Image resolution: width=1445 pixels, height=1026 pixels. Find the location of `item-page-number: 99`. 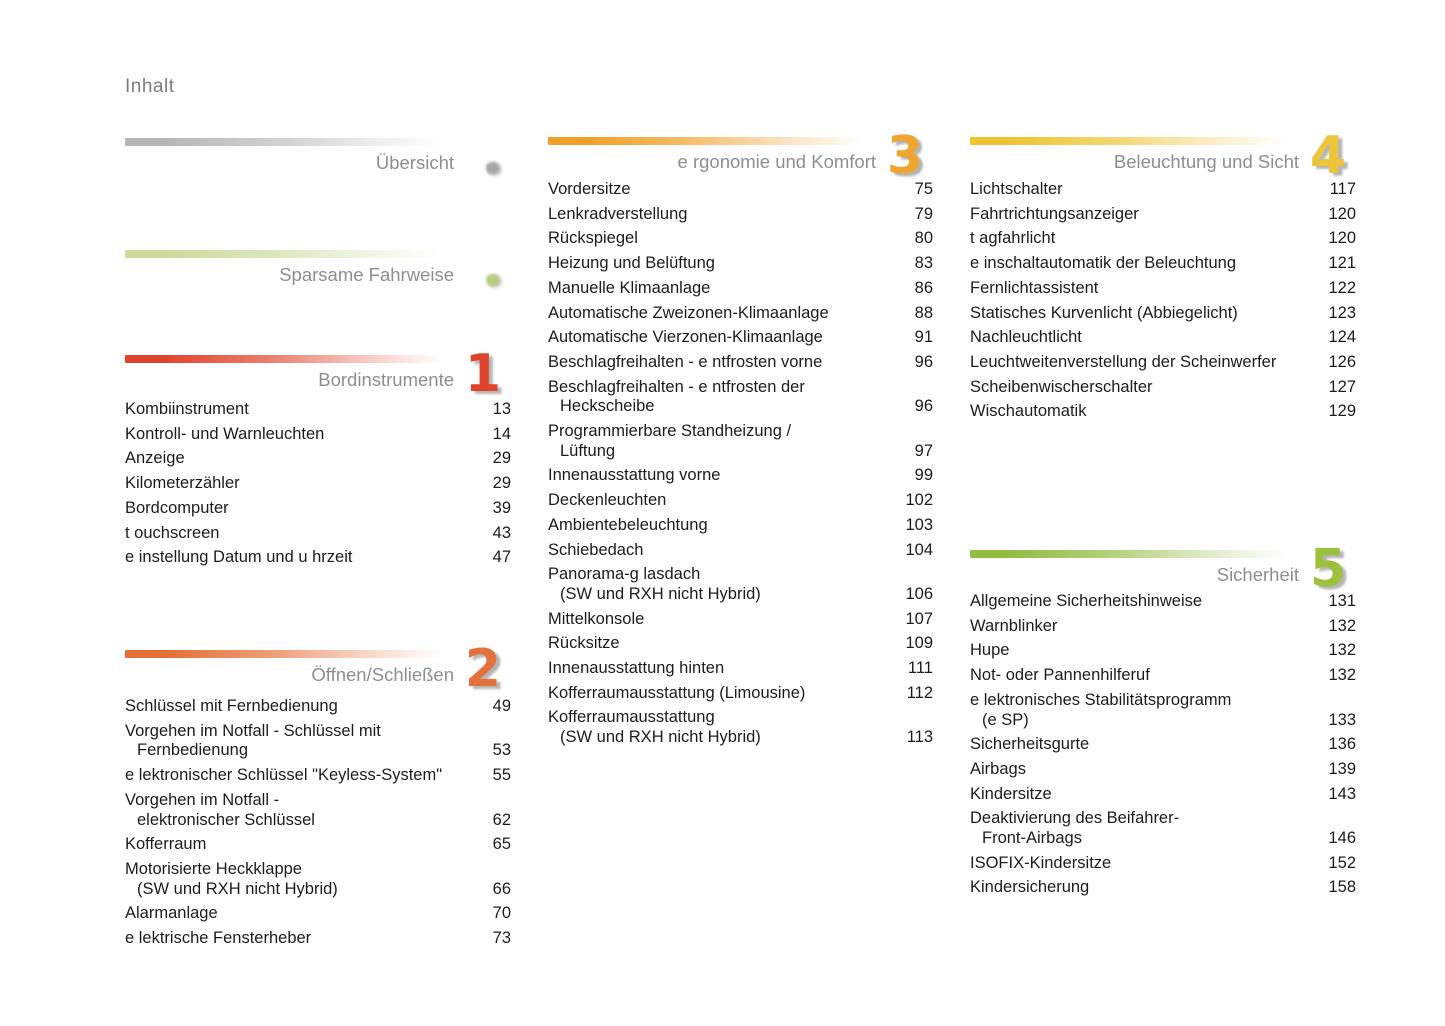

item-page-number: 99 is located at coordinates (923, 475).